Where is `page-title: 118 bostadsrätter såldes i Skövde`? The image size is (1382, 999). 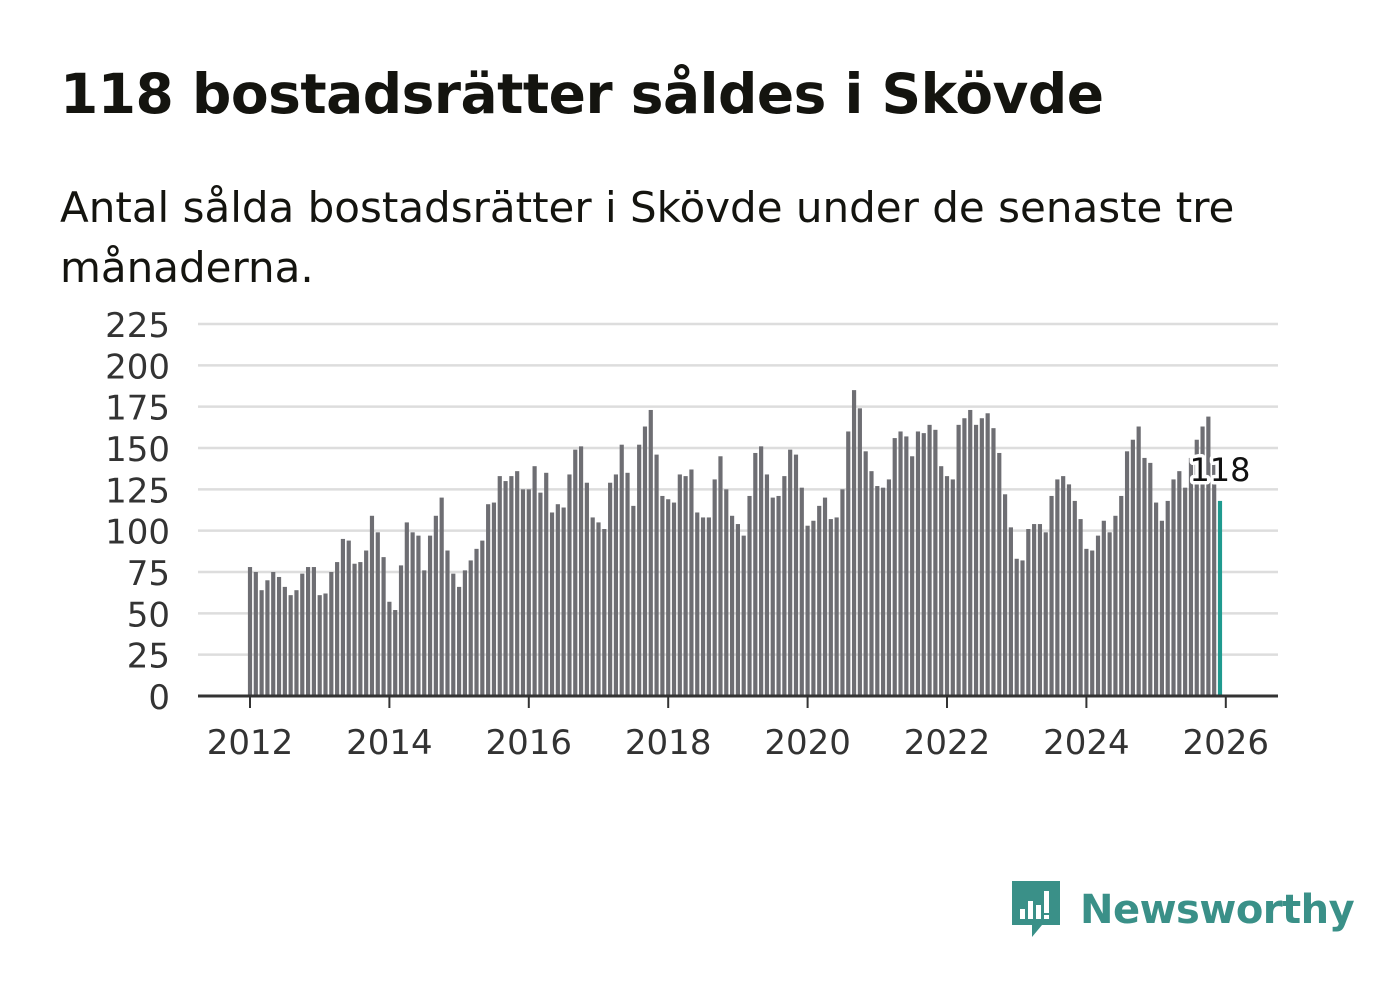 page-title: 118 bostadsrätter såldes i Skövde is located at coordinates (582, 94).